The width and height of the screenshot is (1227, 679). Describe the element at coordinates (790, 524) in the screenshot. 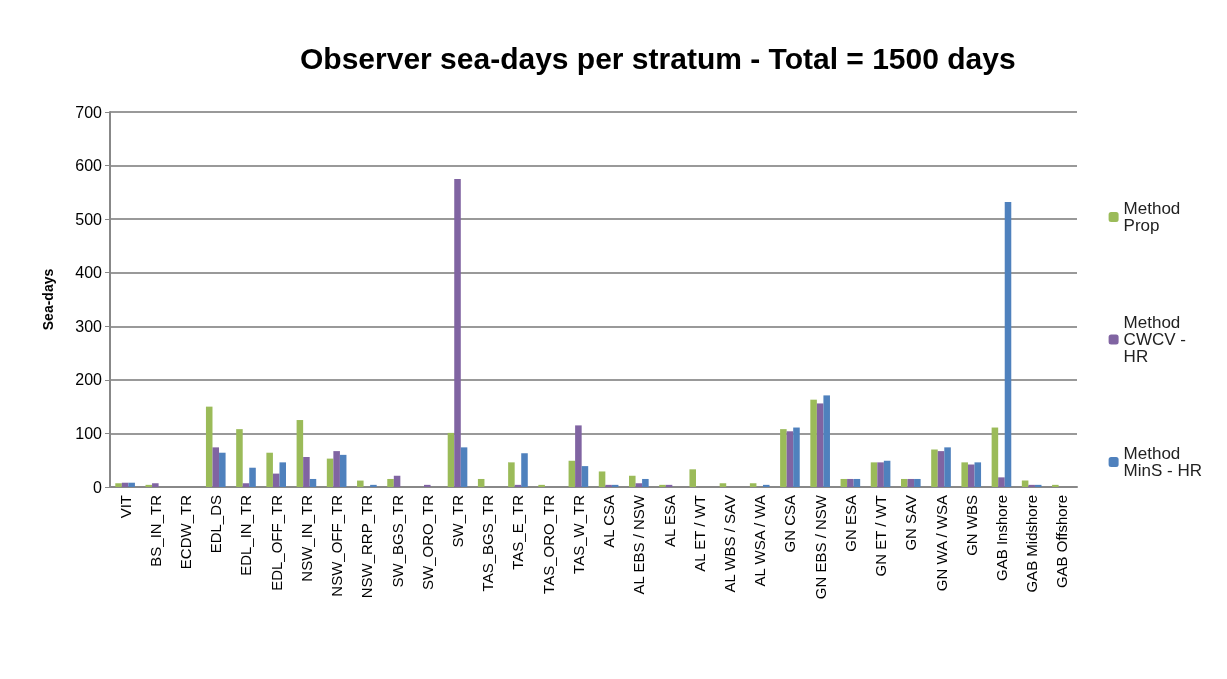

I see `x-tick-label: GN CSA` at that location.